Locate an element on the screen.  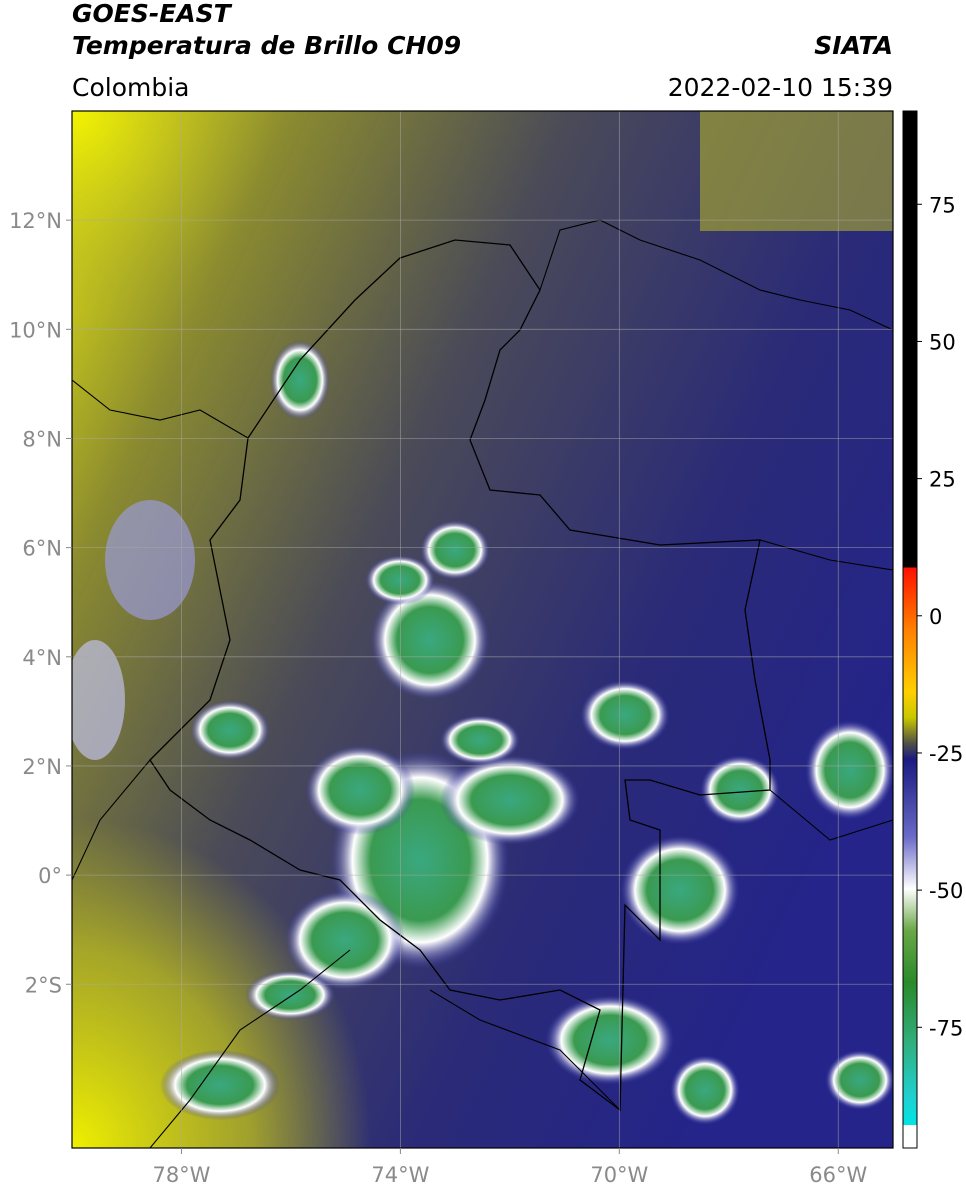
colorbar is located at coordinates (910, 629).